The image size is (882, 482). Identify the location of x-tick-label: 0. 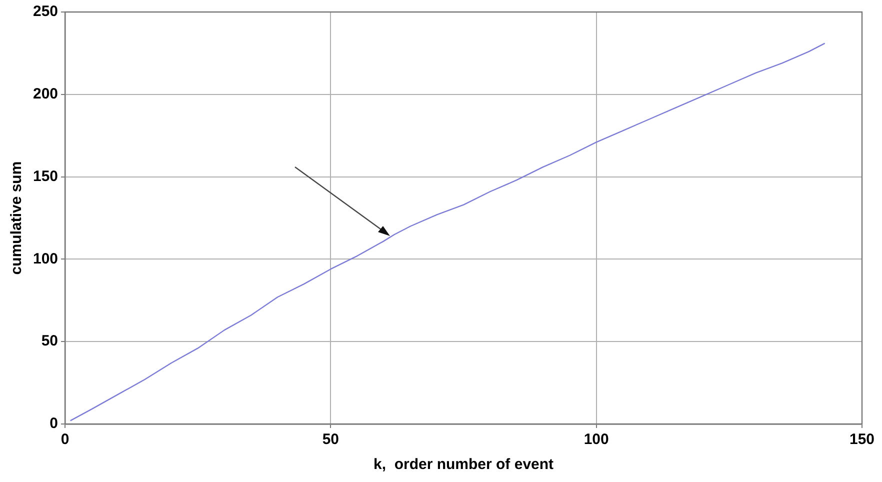
(65, 439).